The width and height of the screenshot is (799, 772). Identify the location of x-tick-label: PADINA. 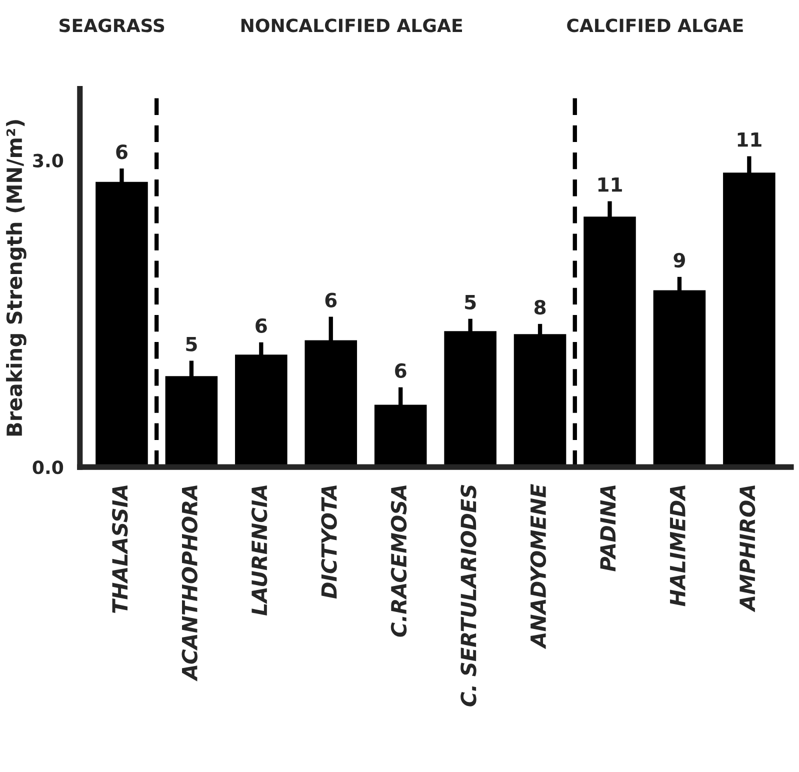
(608, 528).